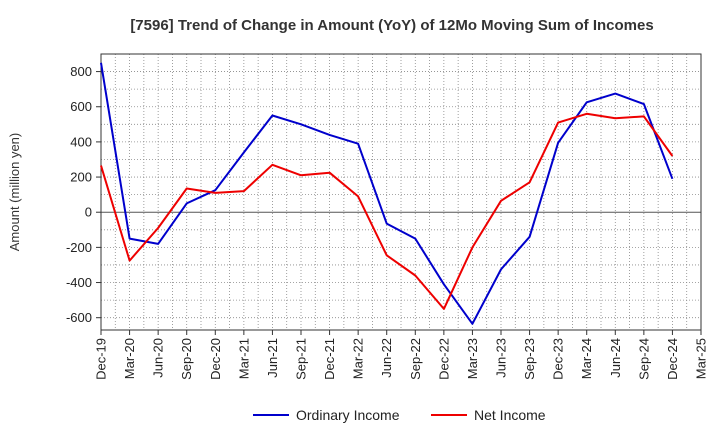 This screenshot has width=720, height=440. Describe the element at coordinates (529, 359) in the screenshot. I see `x-tick-label: Sep-23` at that location.